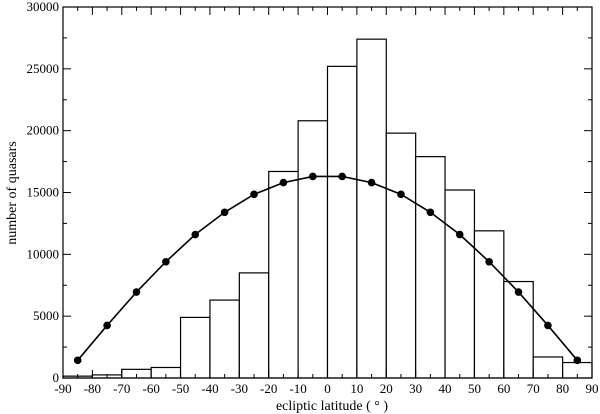 This screenshot has height=414, width=600. What do you see at coordinates (62, 388) in the screenshot?
I see `x-tick-label: -90` at bounding box center [62, 388].